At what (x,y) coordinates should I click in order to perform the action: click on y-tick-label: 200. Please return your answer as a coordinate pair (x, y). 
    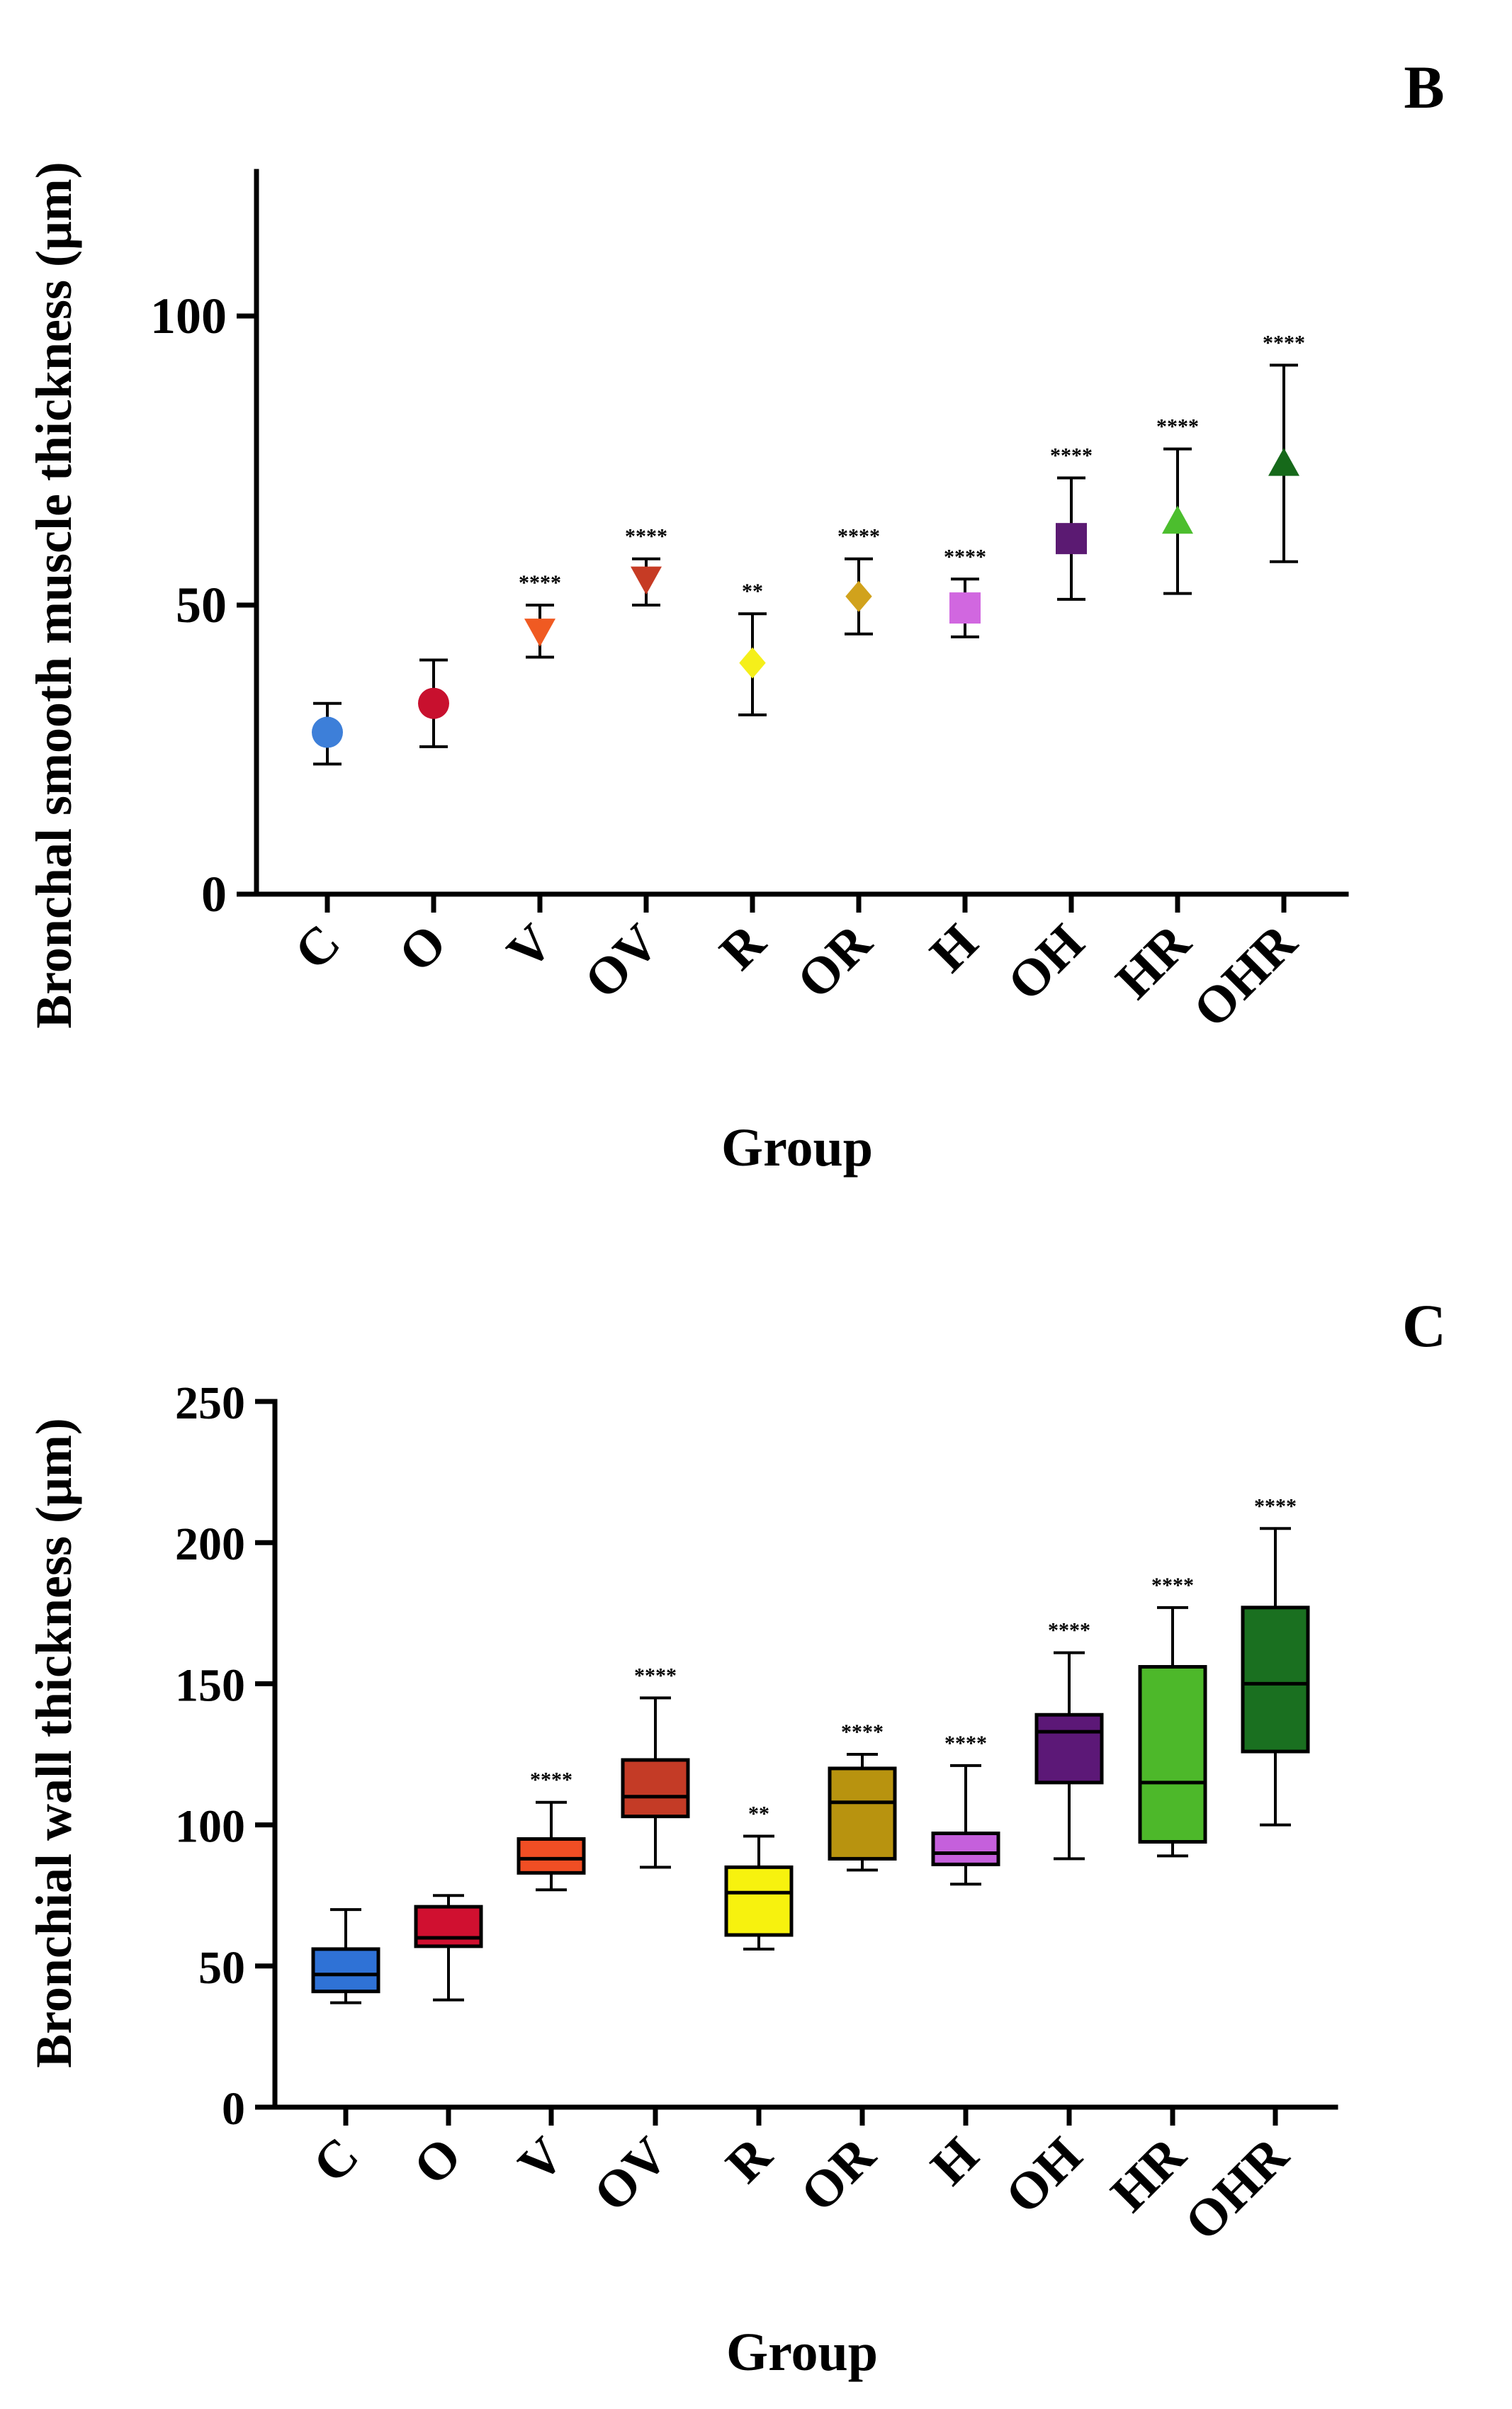
    Looking at the image, I should click on (210, 1544).